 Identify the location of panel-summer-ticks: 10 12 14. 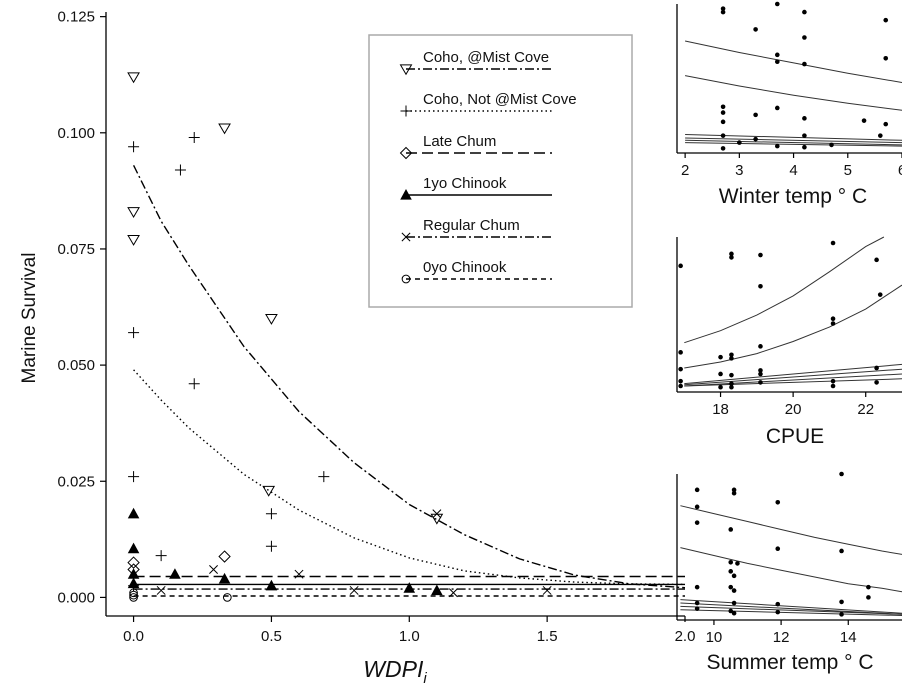
(781, 633).